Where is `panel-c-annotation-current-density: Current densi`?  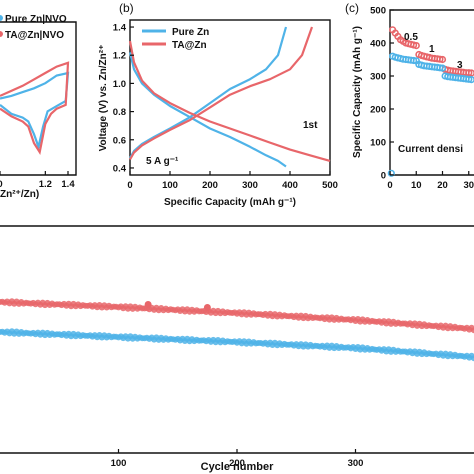
panel-c-annotation-current-density: Current densi is located at coordinates (430, 149).